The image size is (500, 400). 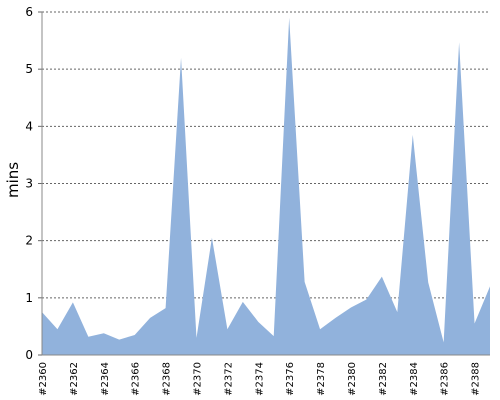 I want to click on x-tick-label: #2368, so click(x=167, y=379).